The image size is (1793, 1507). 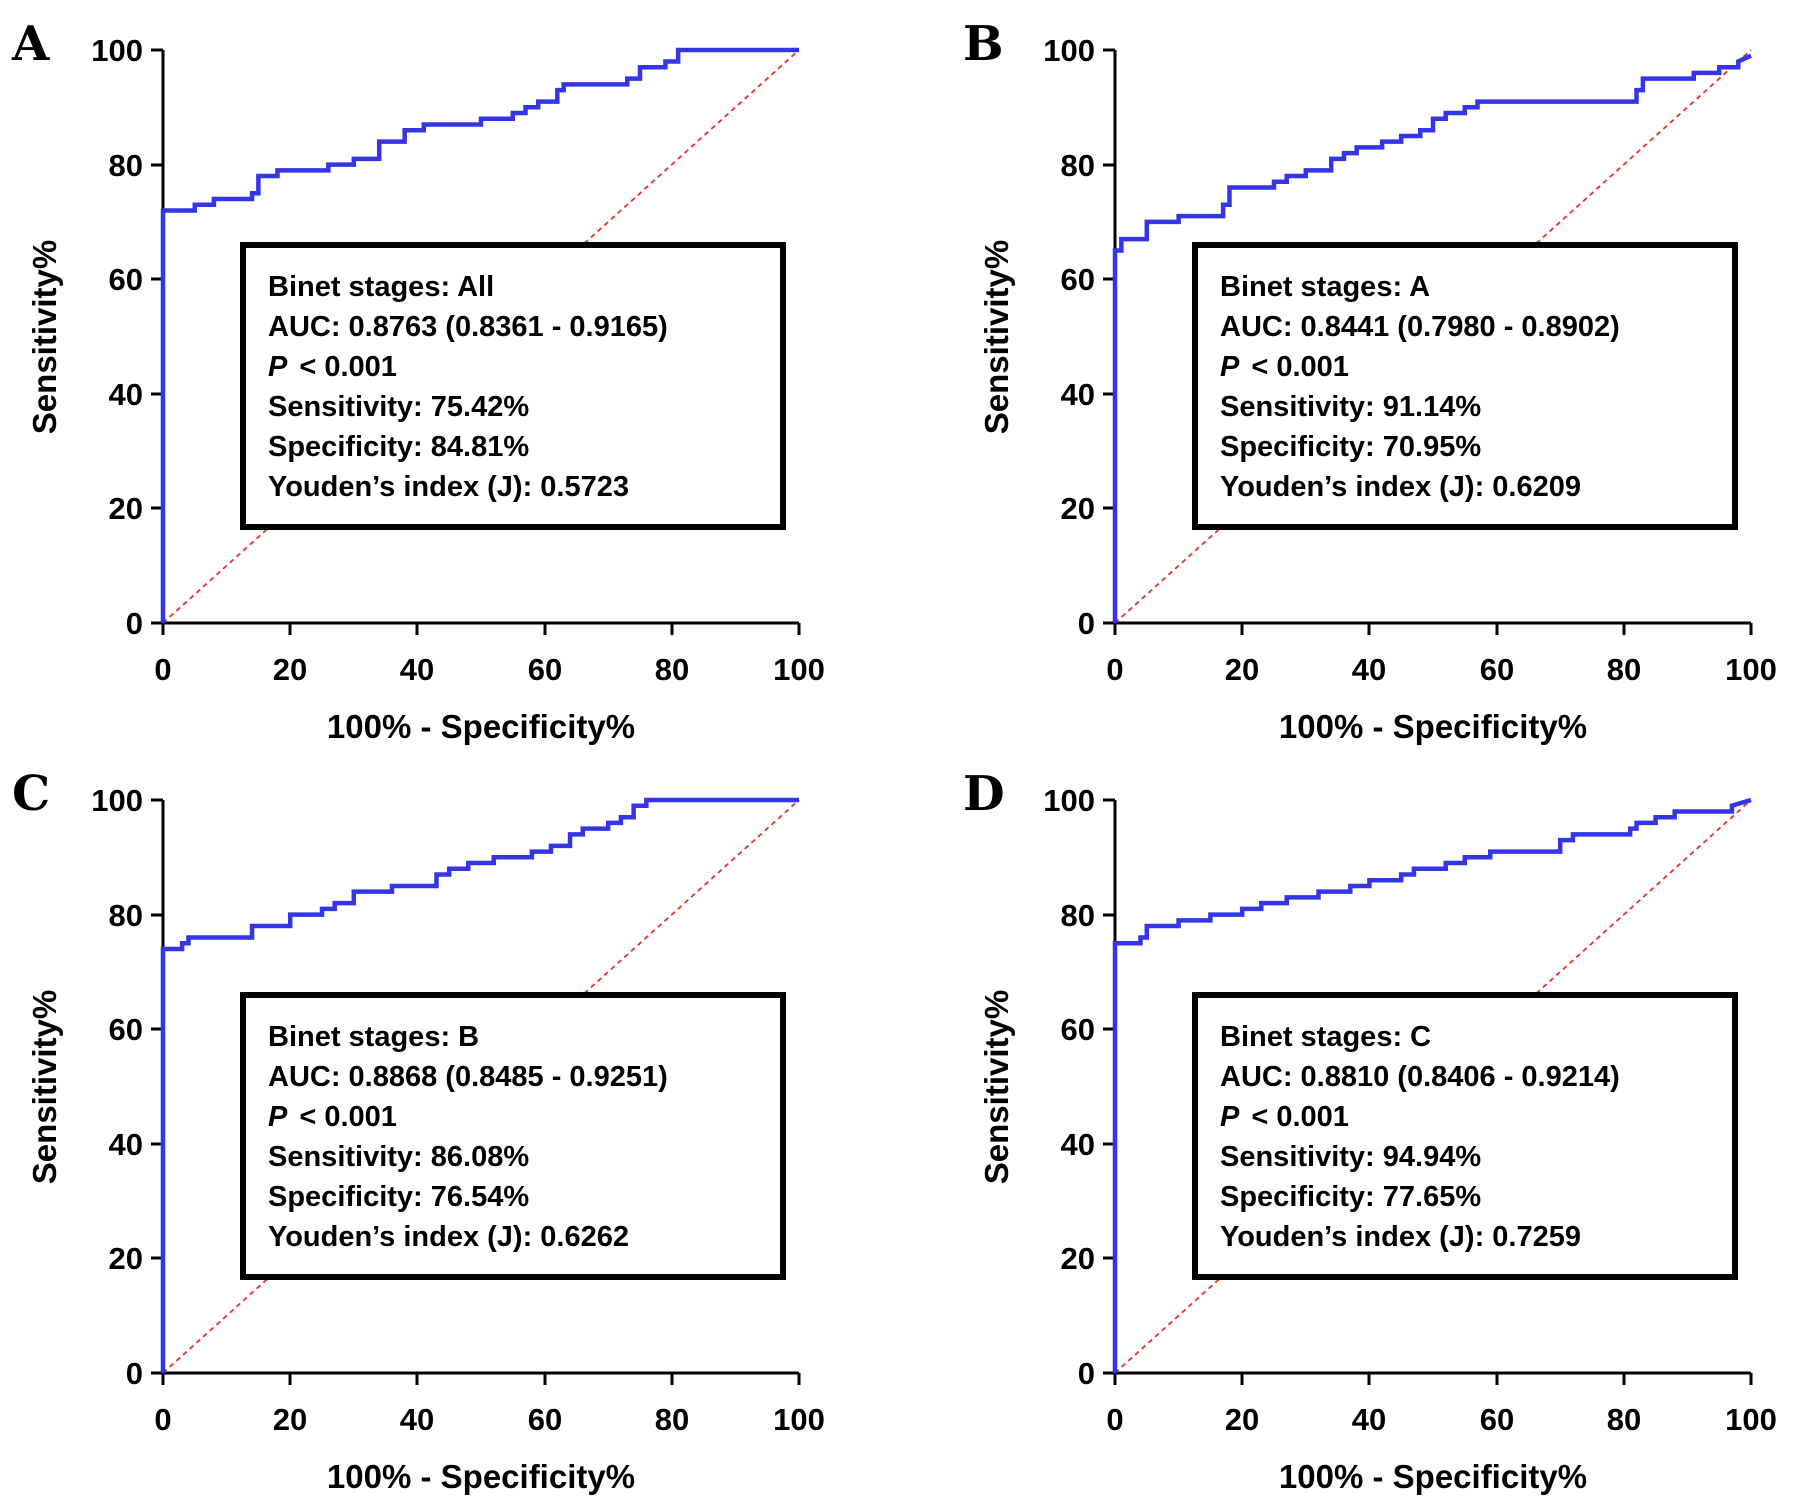 What do you see at coordinates (31, 794) in the screenshot?
I see `panel-letter-c: C` at bounding box center [31, 794].